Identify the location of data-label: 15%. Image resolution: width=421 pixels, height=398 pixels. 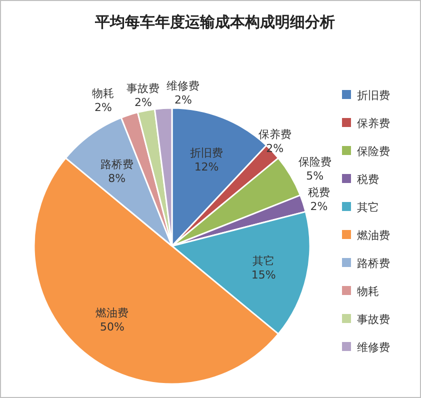
(263, 275).